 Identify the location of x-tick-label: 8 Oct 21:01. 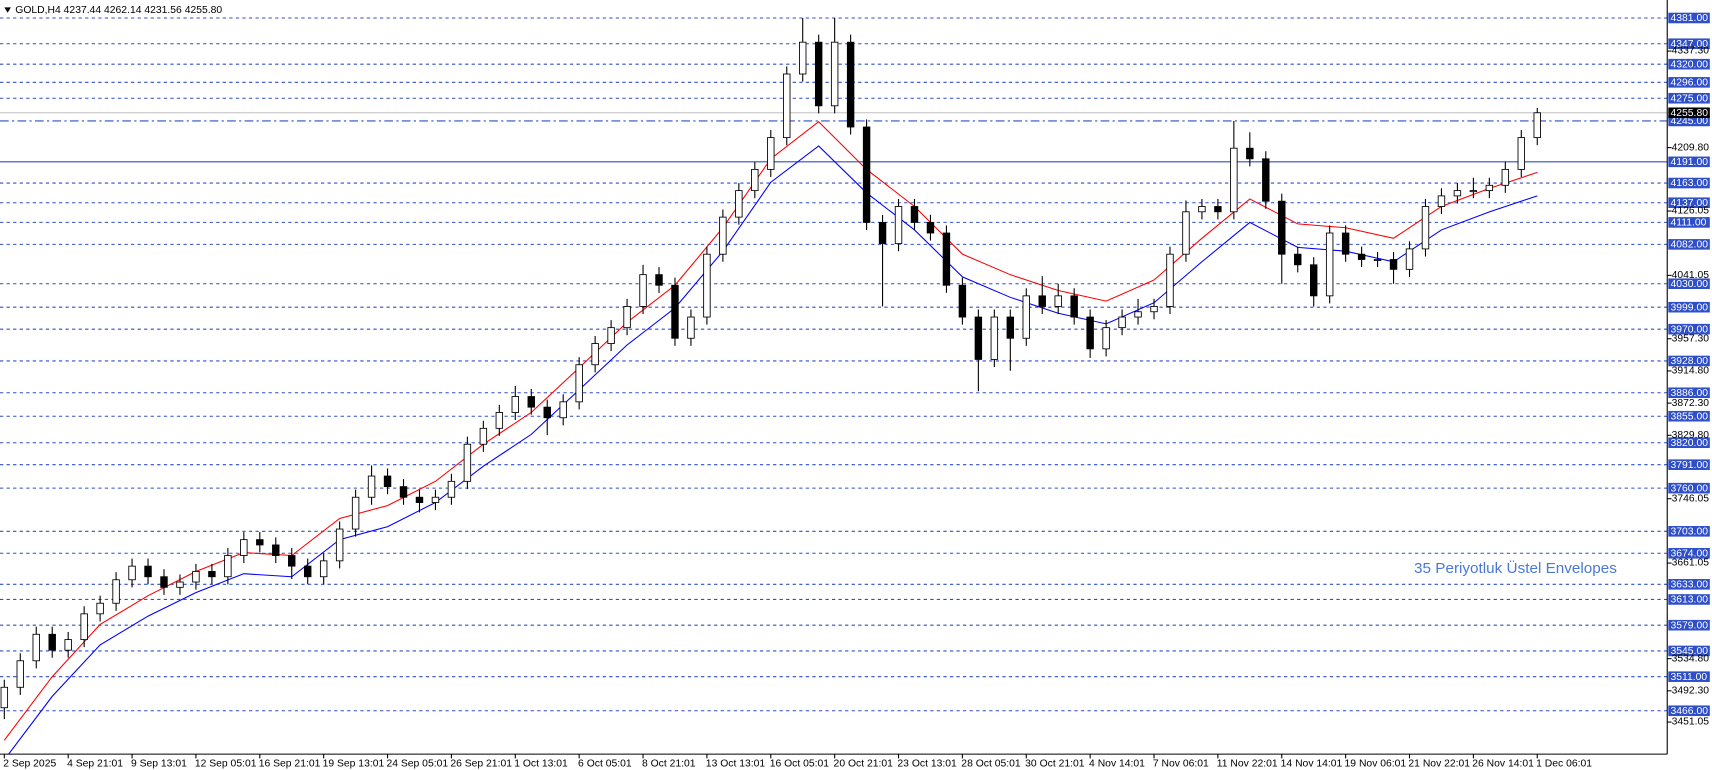
(669, 763).